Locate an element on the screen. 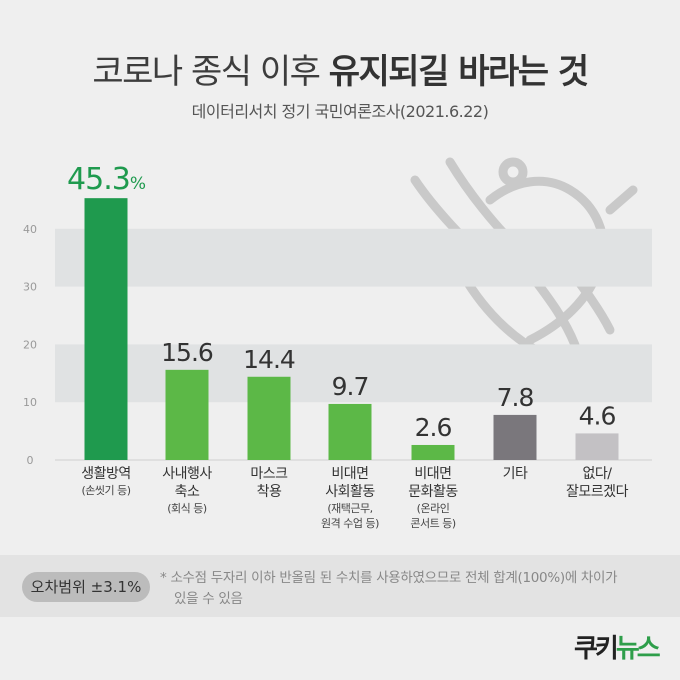 Image resolution: width=680 pixels, height=680 pixels. value-label: 9.7 is located at coordinates (350, 386).